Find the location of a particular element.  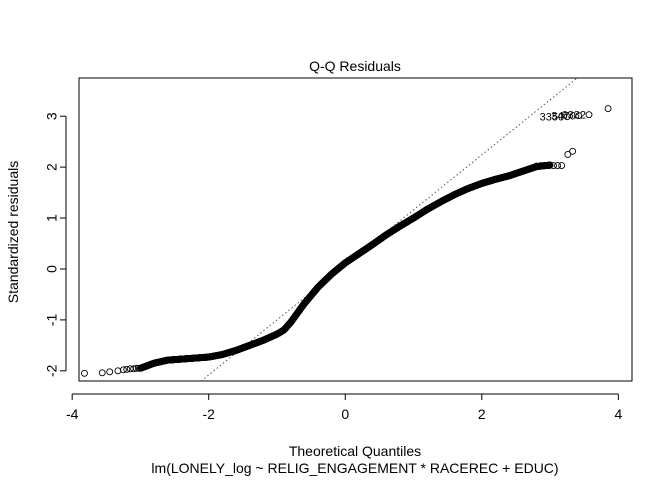

y-tick-label: 0 is located at coordinates (52, 269).